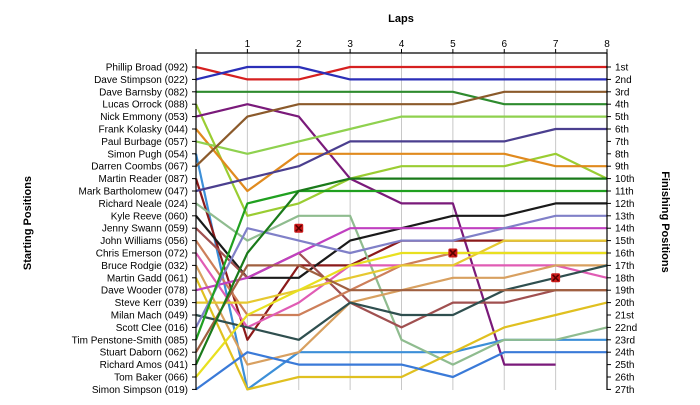  Describe the element at coordinates (622, 92) in the screenshot. I see `finish-position-label: 3rd` at that location.